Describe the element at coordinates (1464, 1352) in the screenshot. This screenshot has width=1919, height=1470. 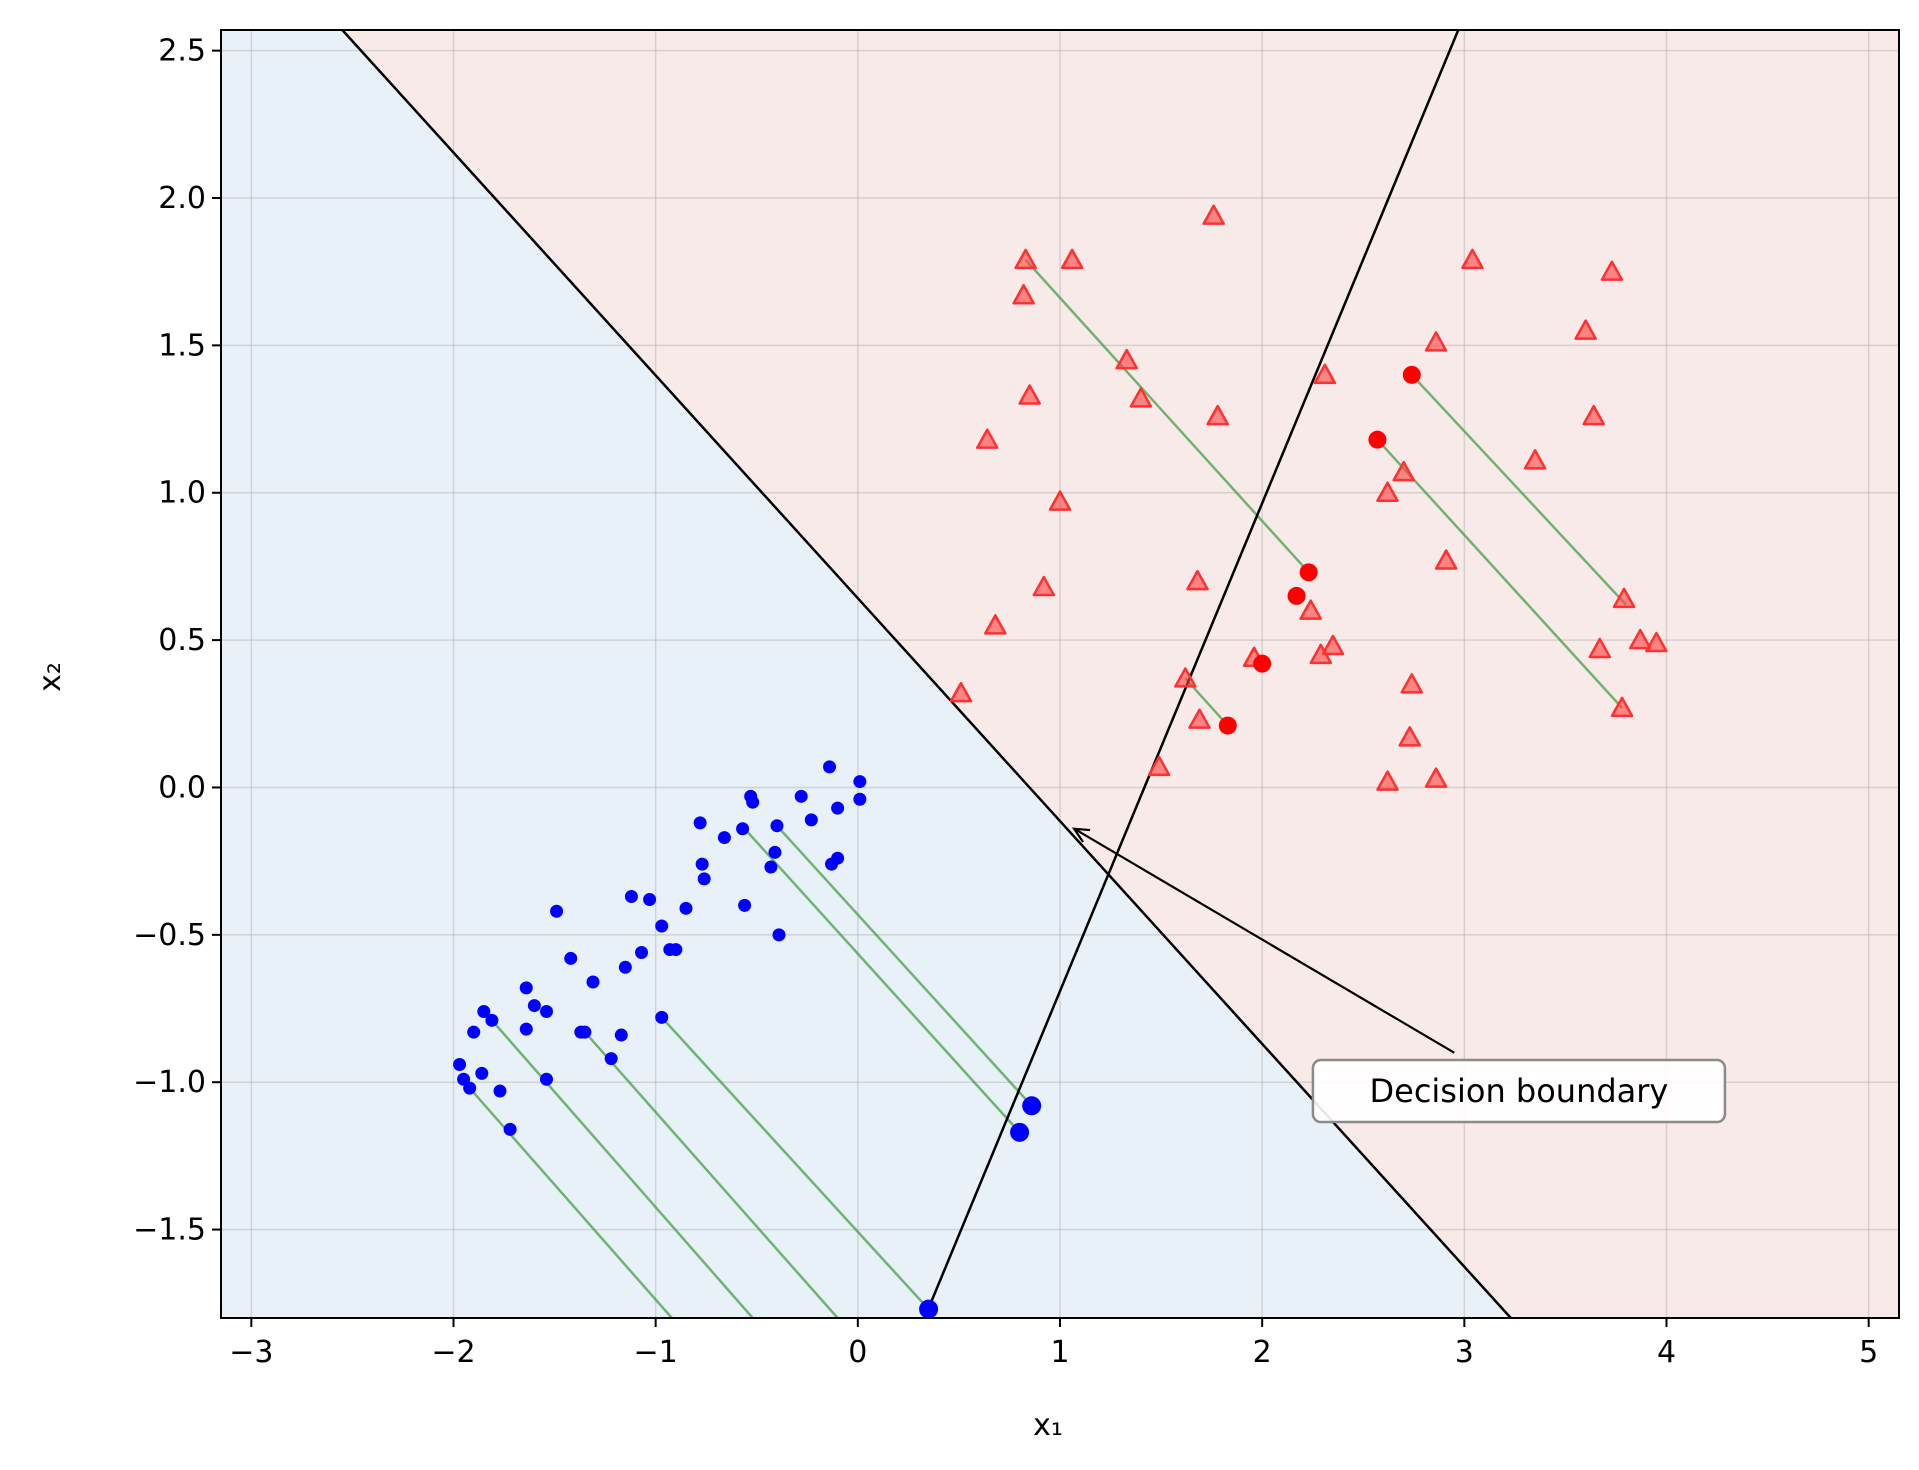
I see `x-tick-label: 3` at that location.